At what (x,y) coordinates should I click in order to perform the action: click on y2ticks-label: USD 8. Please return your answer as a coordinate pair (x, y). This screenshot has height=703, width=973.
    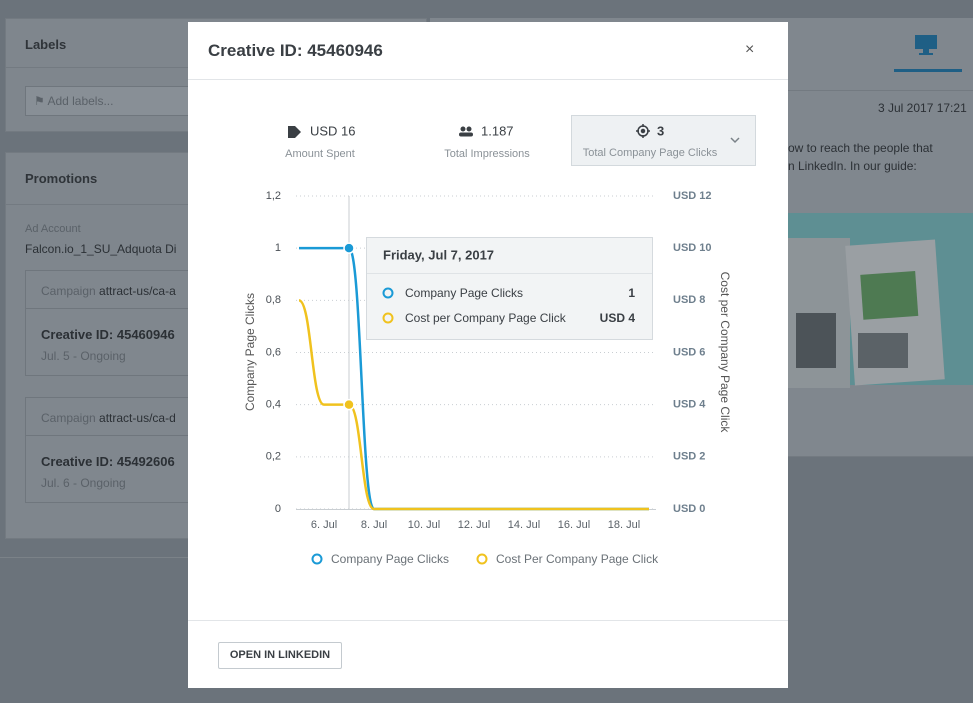
    Looking at the image, I should click on (689, 300).